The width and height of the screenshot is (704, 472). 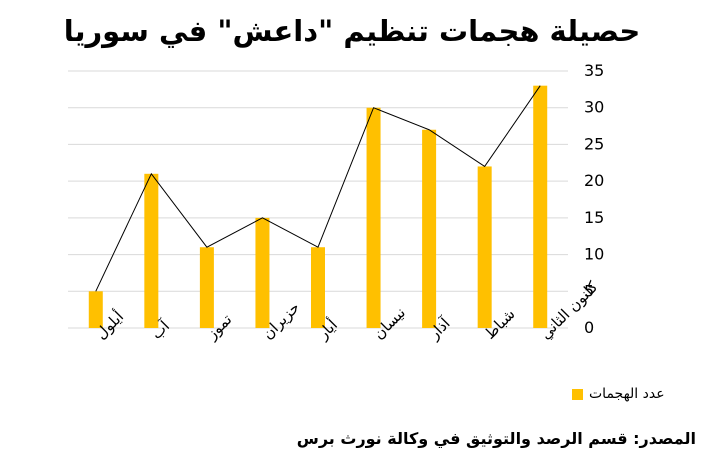 I want to click on y-tick-label: 30, so click(x=594, y=107).